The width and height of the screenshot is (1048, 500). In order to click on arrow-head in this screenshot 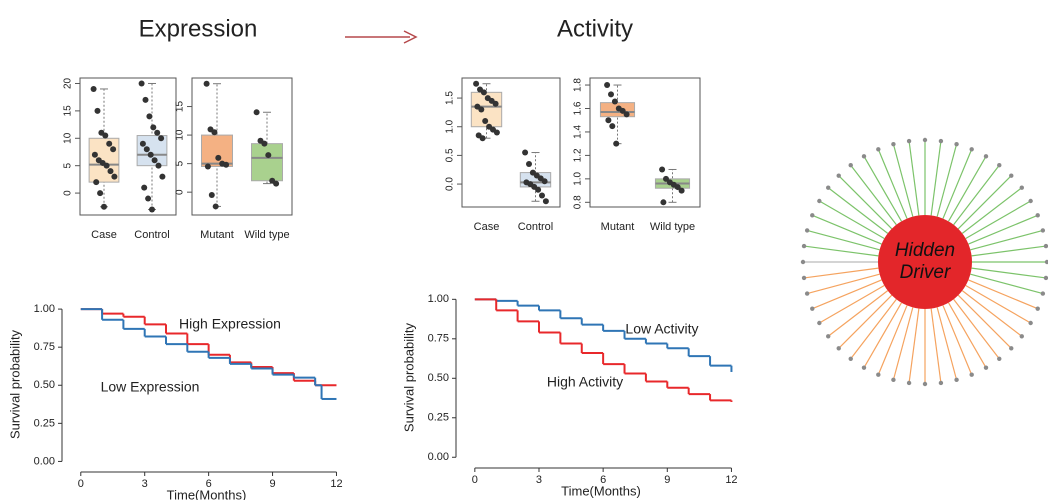, I will do `click(410, 37)`.